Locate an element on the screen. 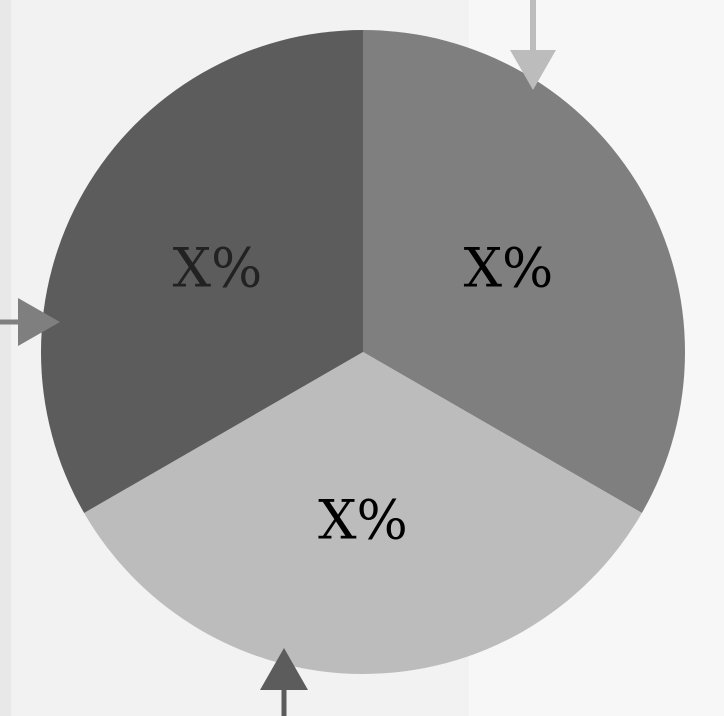 The width and height of the screenshot is (724, 716). slice-label-3: X% is located at coordinates (218, 268).